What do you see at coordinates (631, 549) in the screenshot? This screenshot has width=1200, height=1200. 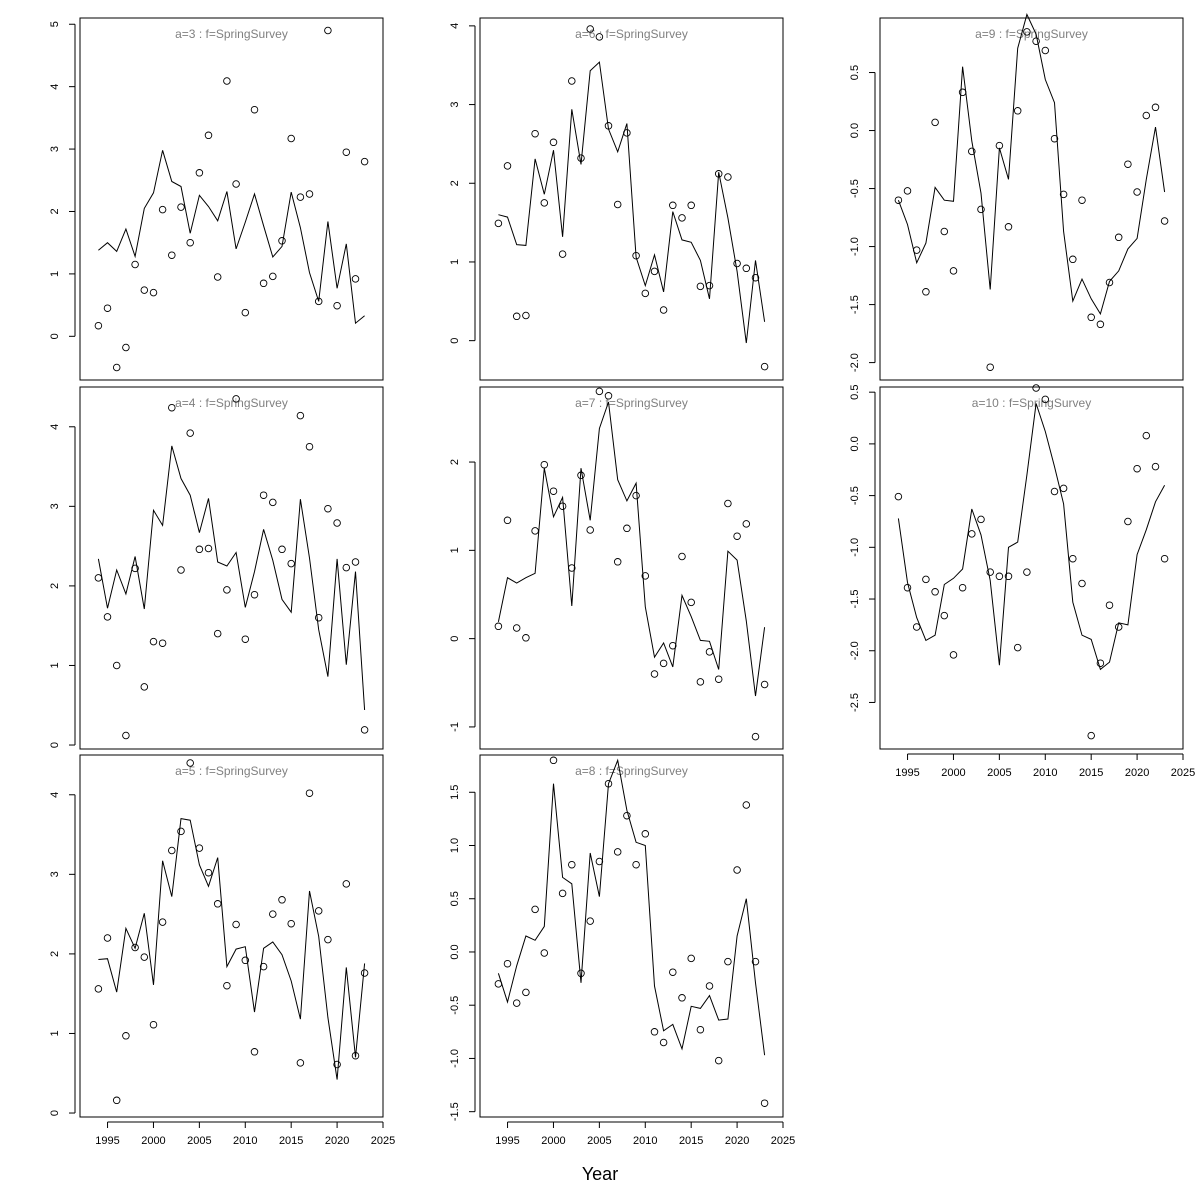 I see `fitted-line` at bounding box center [631, 549].